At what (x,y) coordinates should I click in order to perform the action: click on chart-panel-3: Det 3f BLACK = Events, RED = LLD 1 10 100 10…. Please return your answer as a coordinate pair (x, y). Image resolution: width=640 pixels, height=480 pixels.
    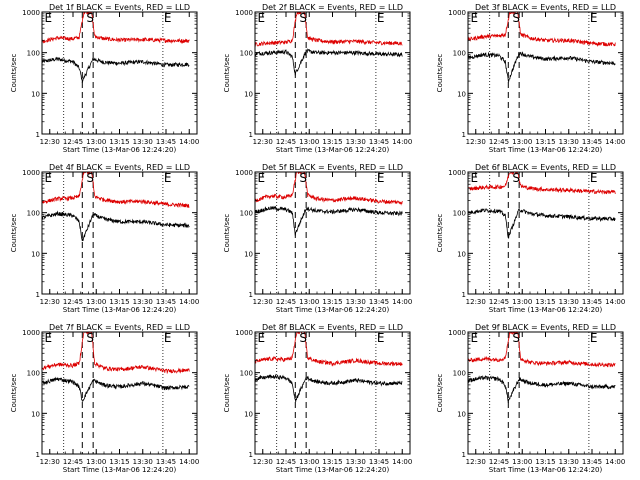
    Looking at the image, I should click on (530, 78).